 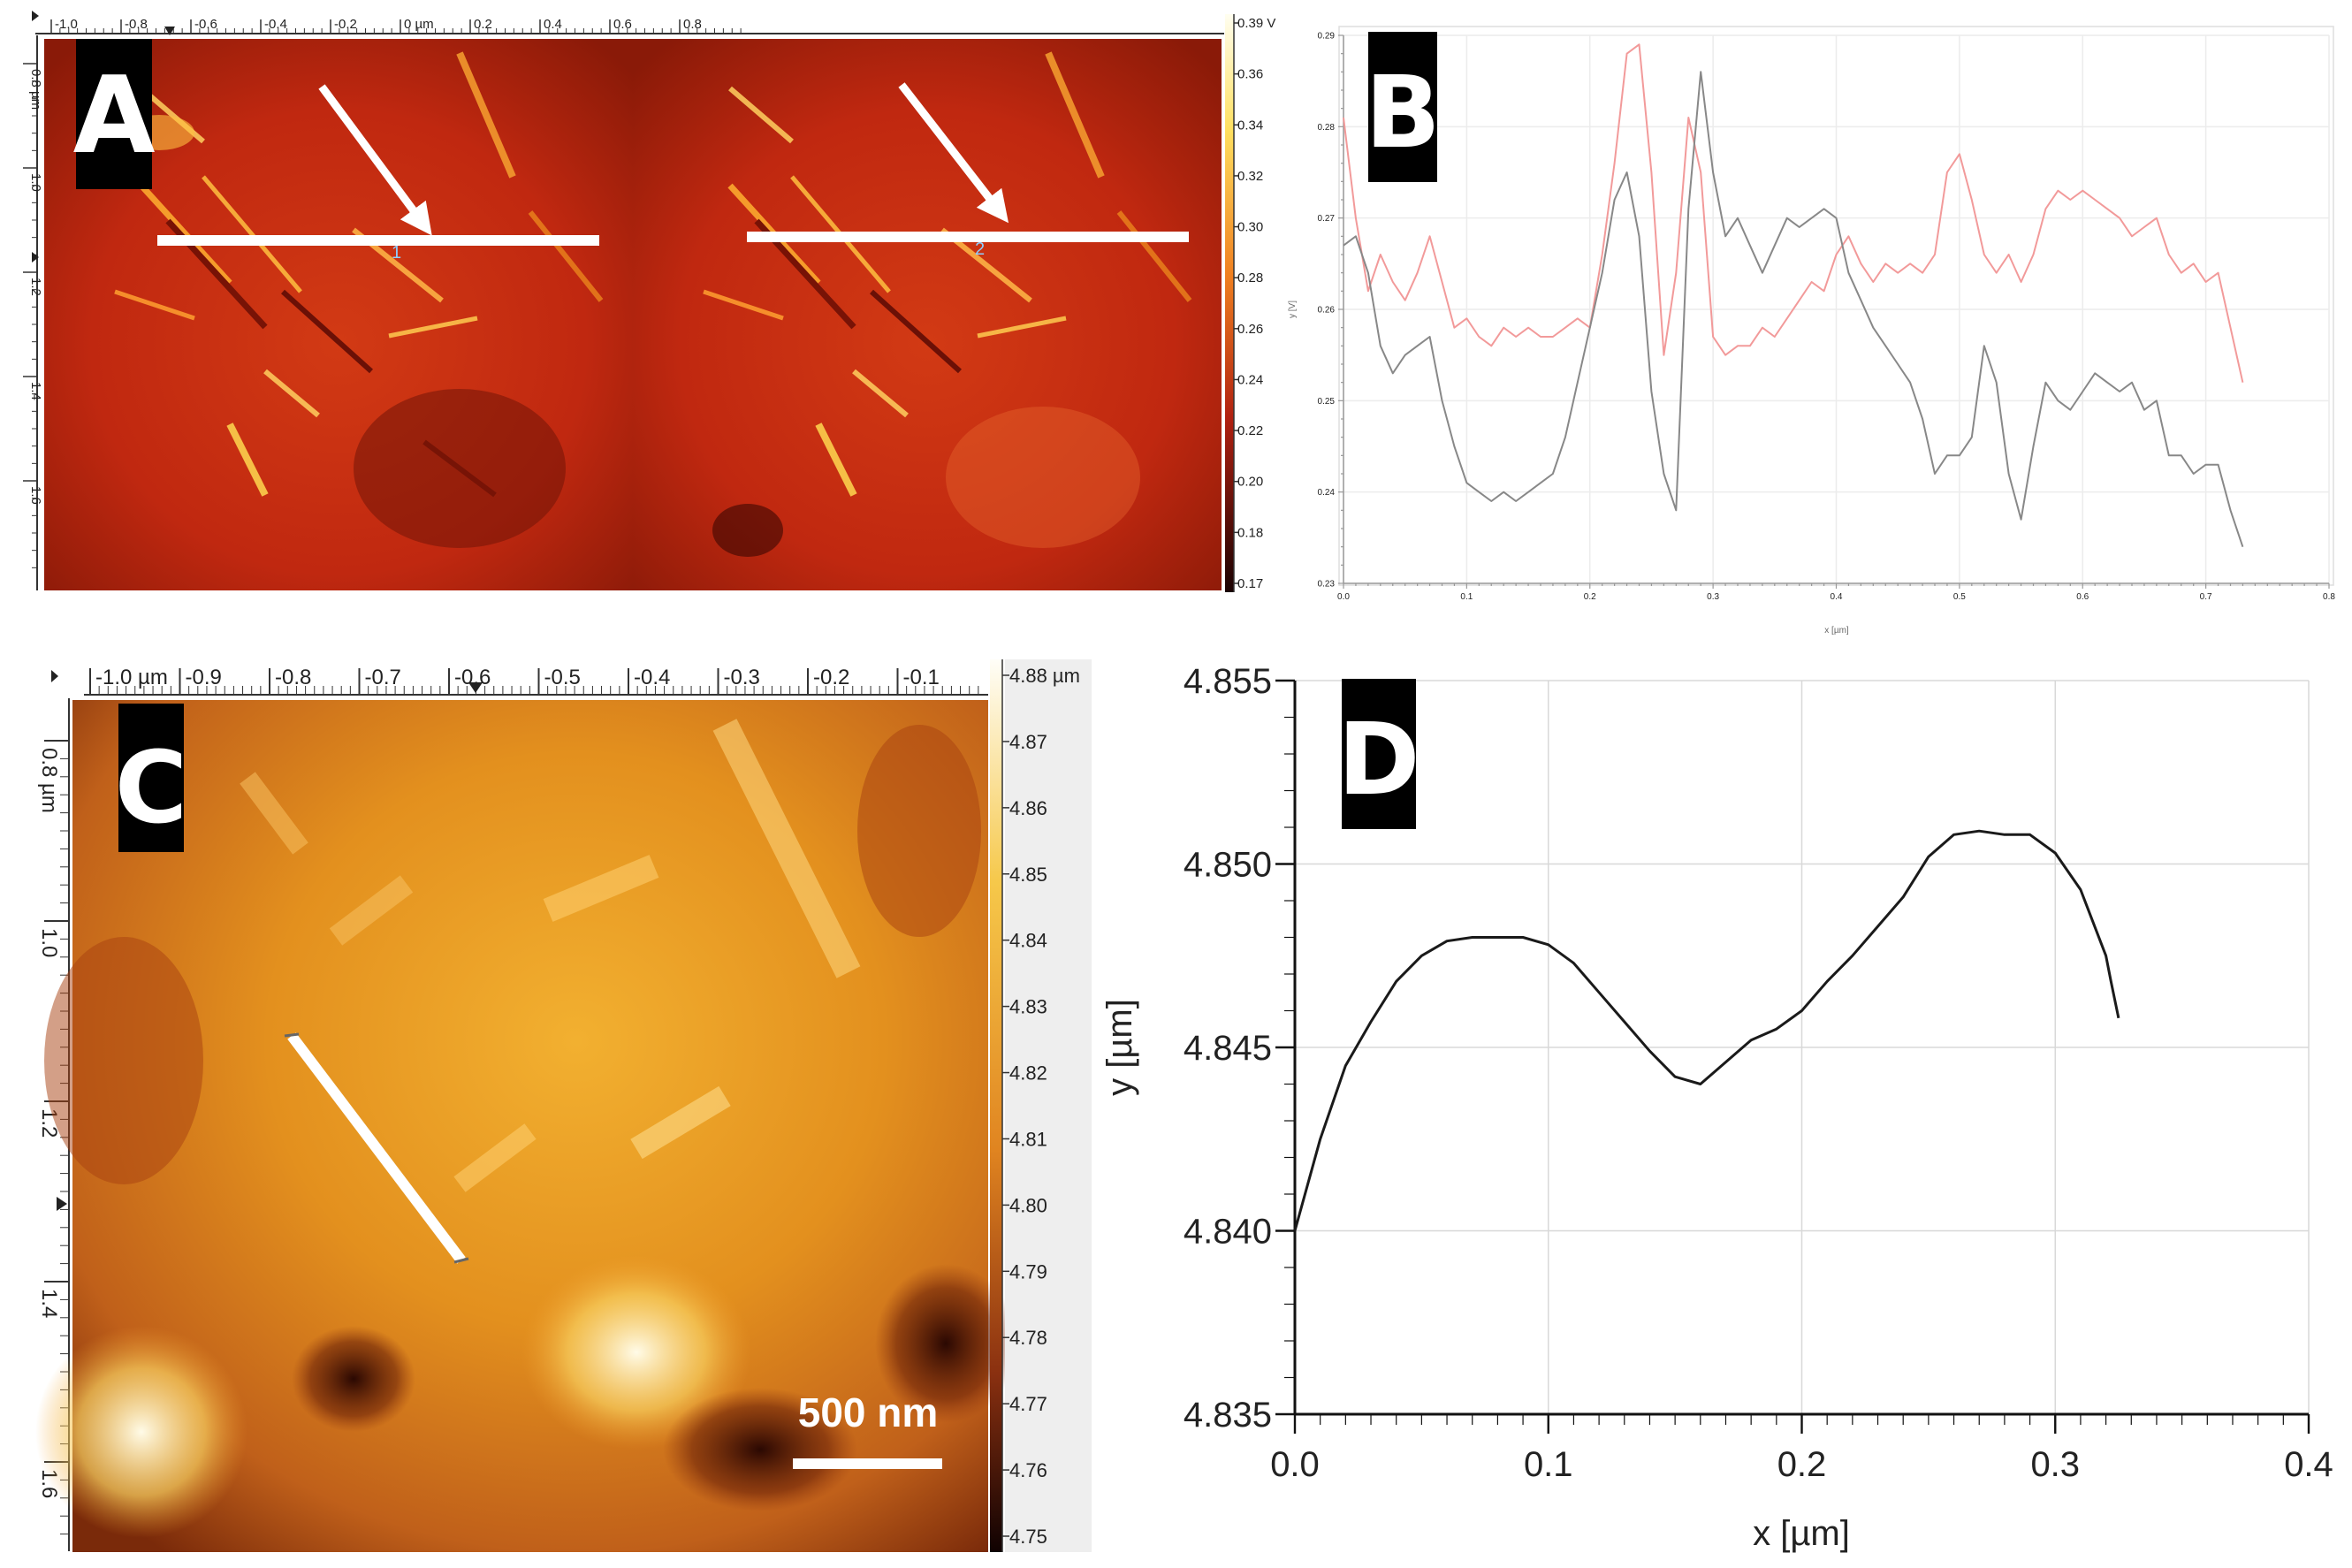 I want to click on panel-a-line-marker-2: 2, so click(x=980, y=250).